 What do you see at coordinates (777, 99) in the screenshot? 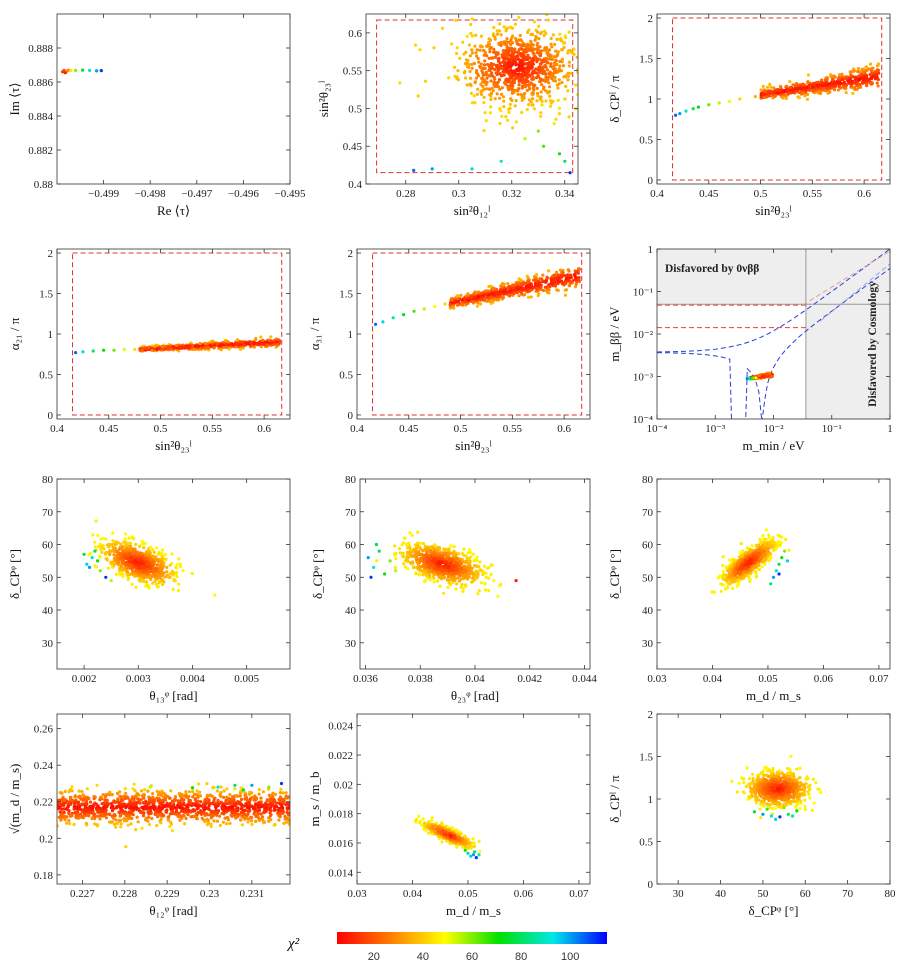
I see `allowed-region-box` at bounding box center [777, 99].